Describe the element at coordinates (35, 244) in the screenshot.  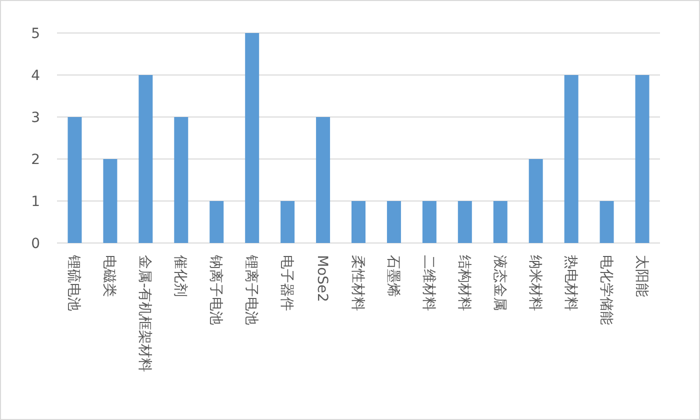
I see `y-tick-label: 0` at that location.